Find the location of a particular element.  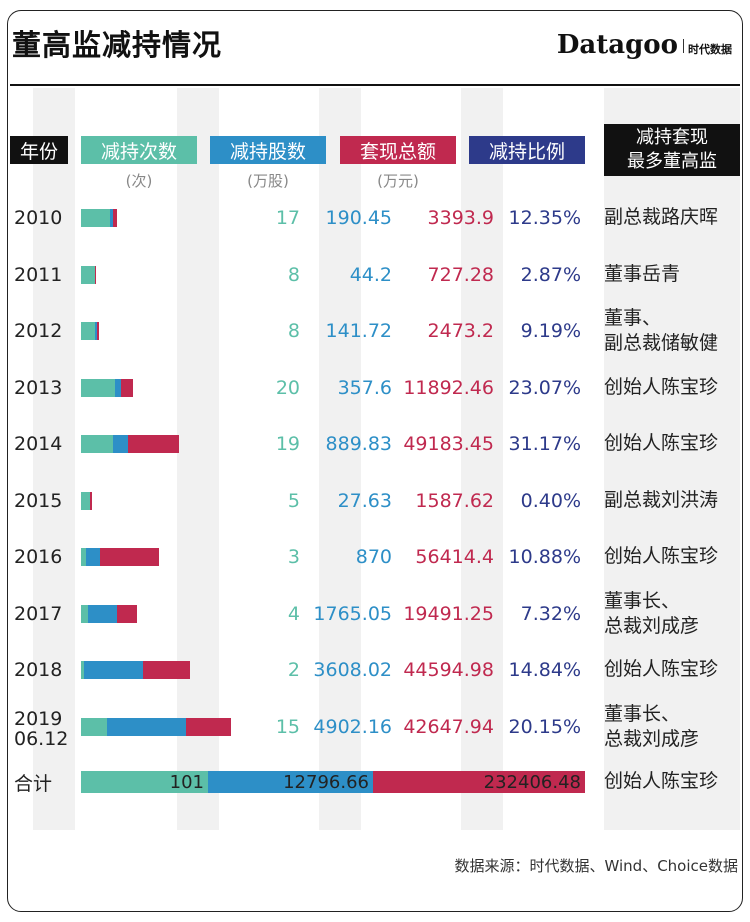

row-year: 2012 is located at coordinates (38, 331).